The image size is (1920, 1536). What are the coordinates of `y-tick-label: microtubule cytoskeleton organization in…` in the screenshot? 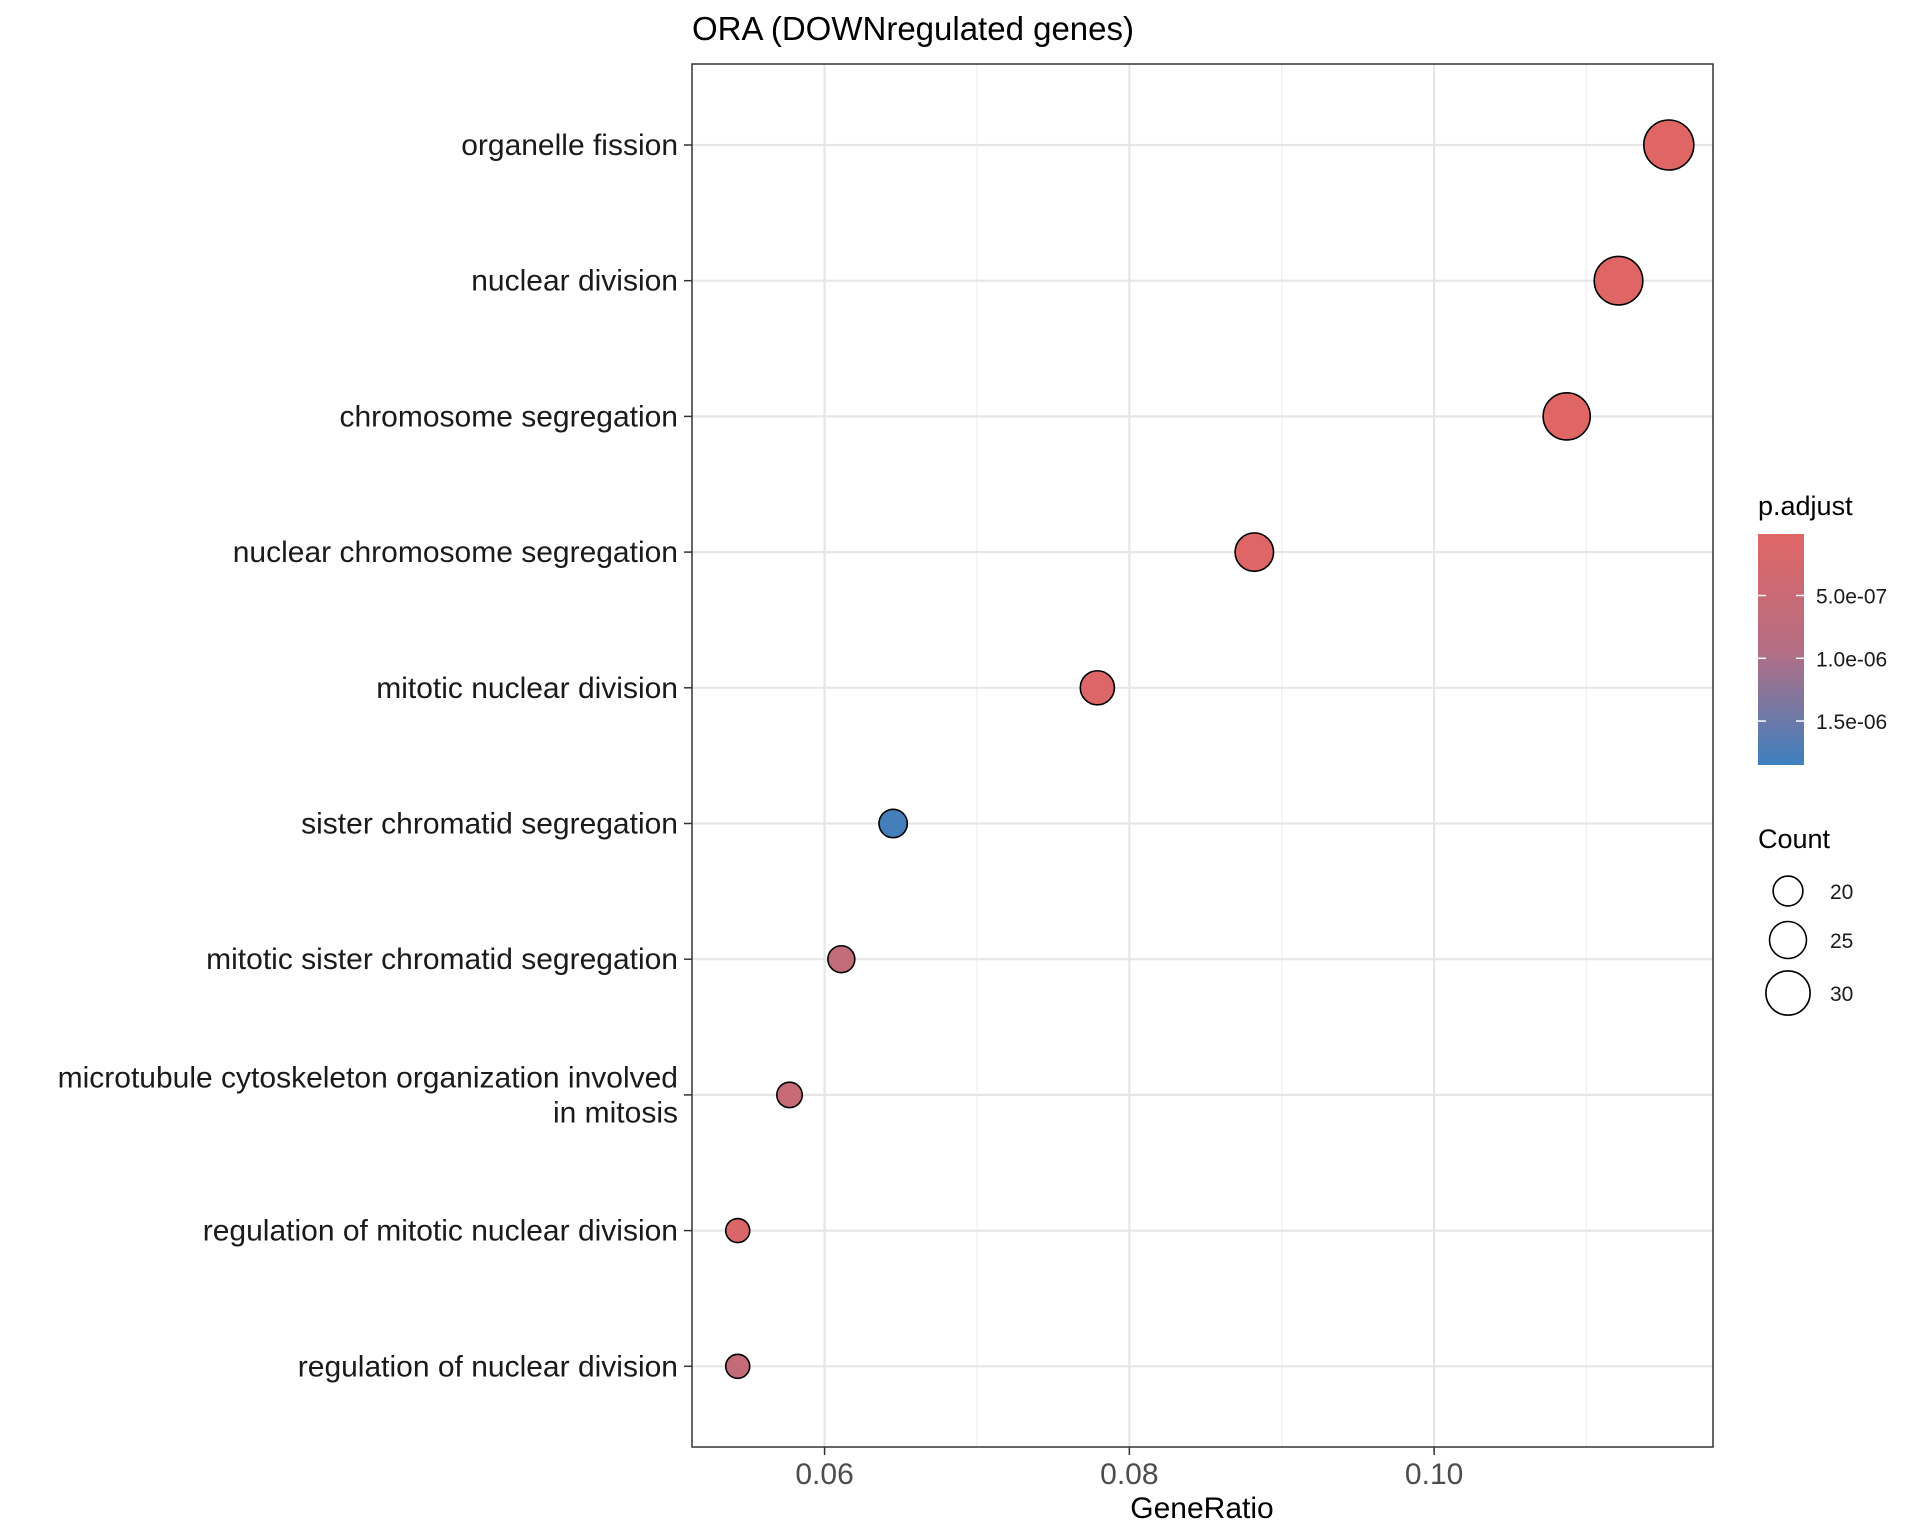 It's located at (368, 1077).